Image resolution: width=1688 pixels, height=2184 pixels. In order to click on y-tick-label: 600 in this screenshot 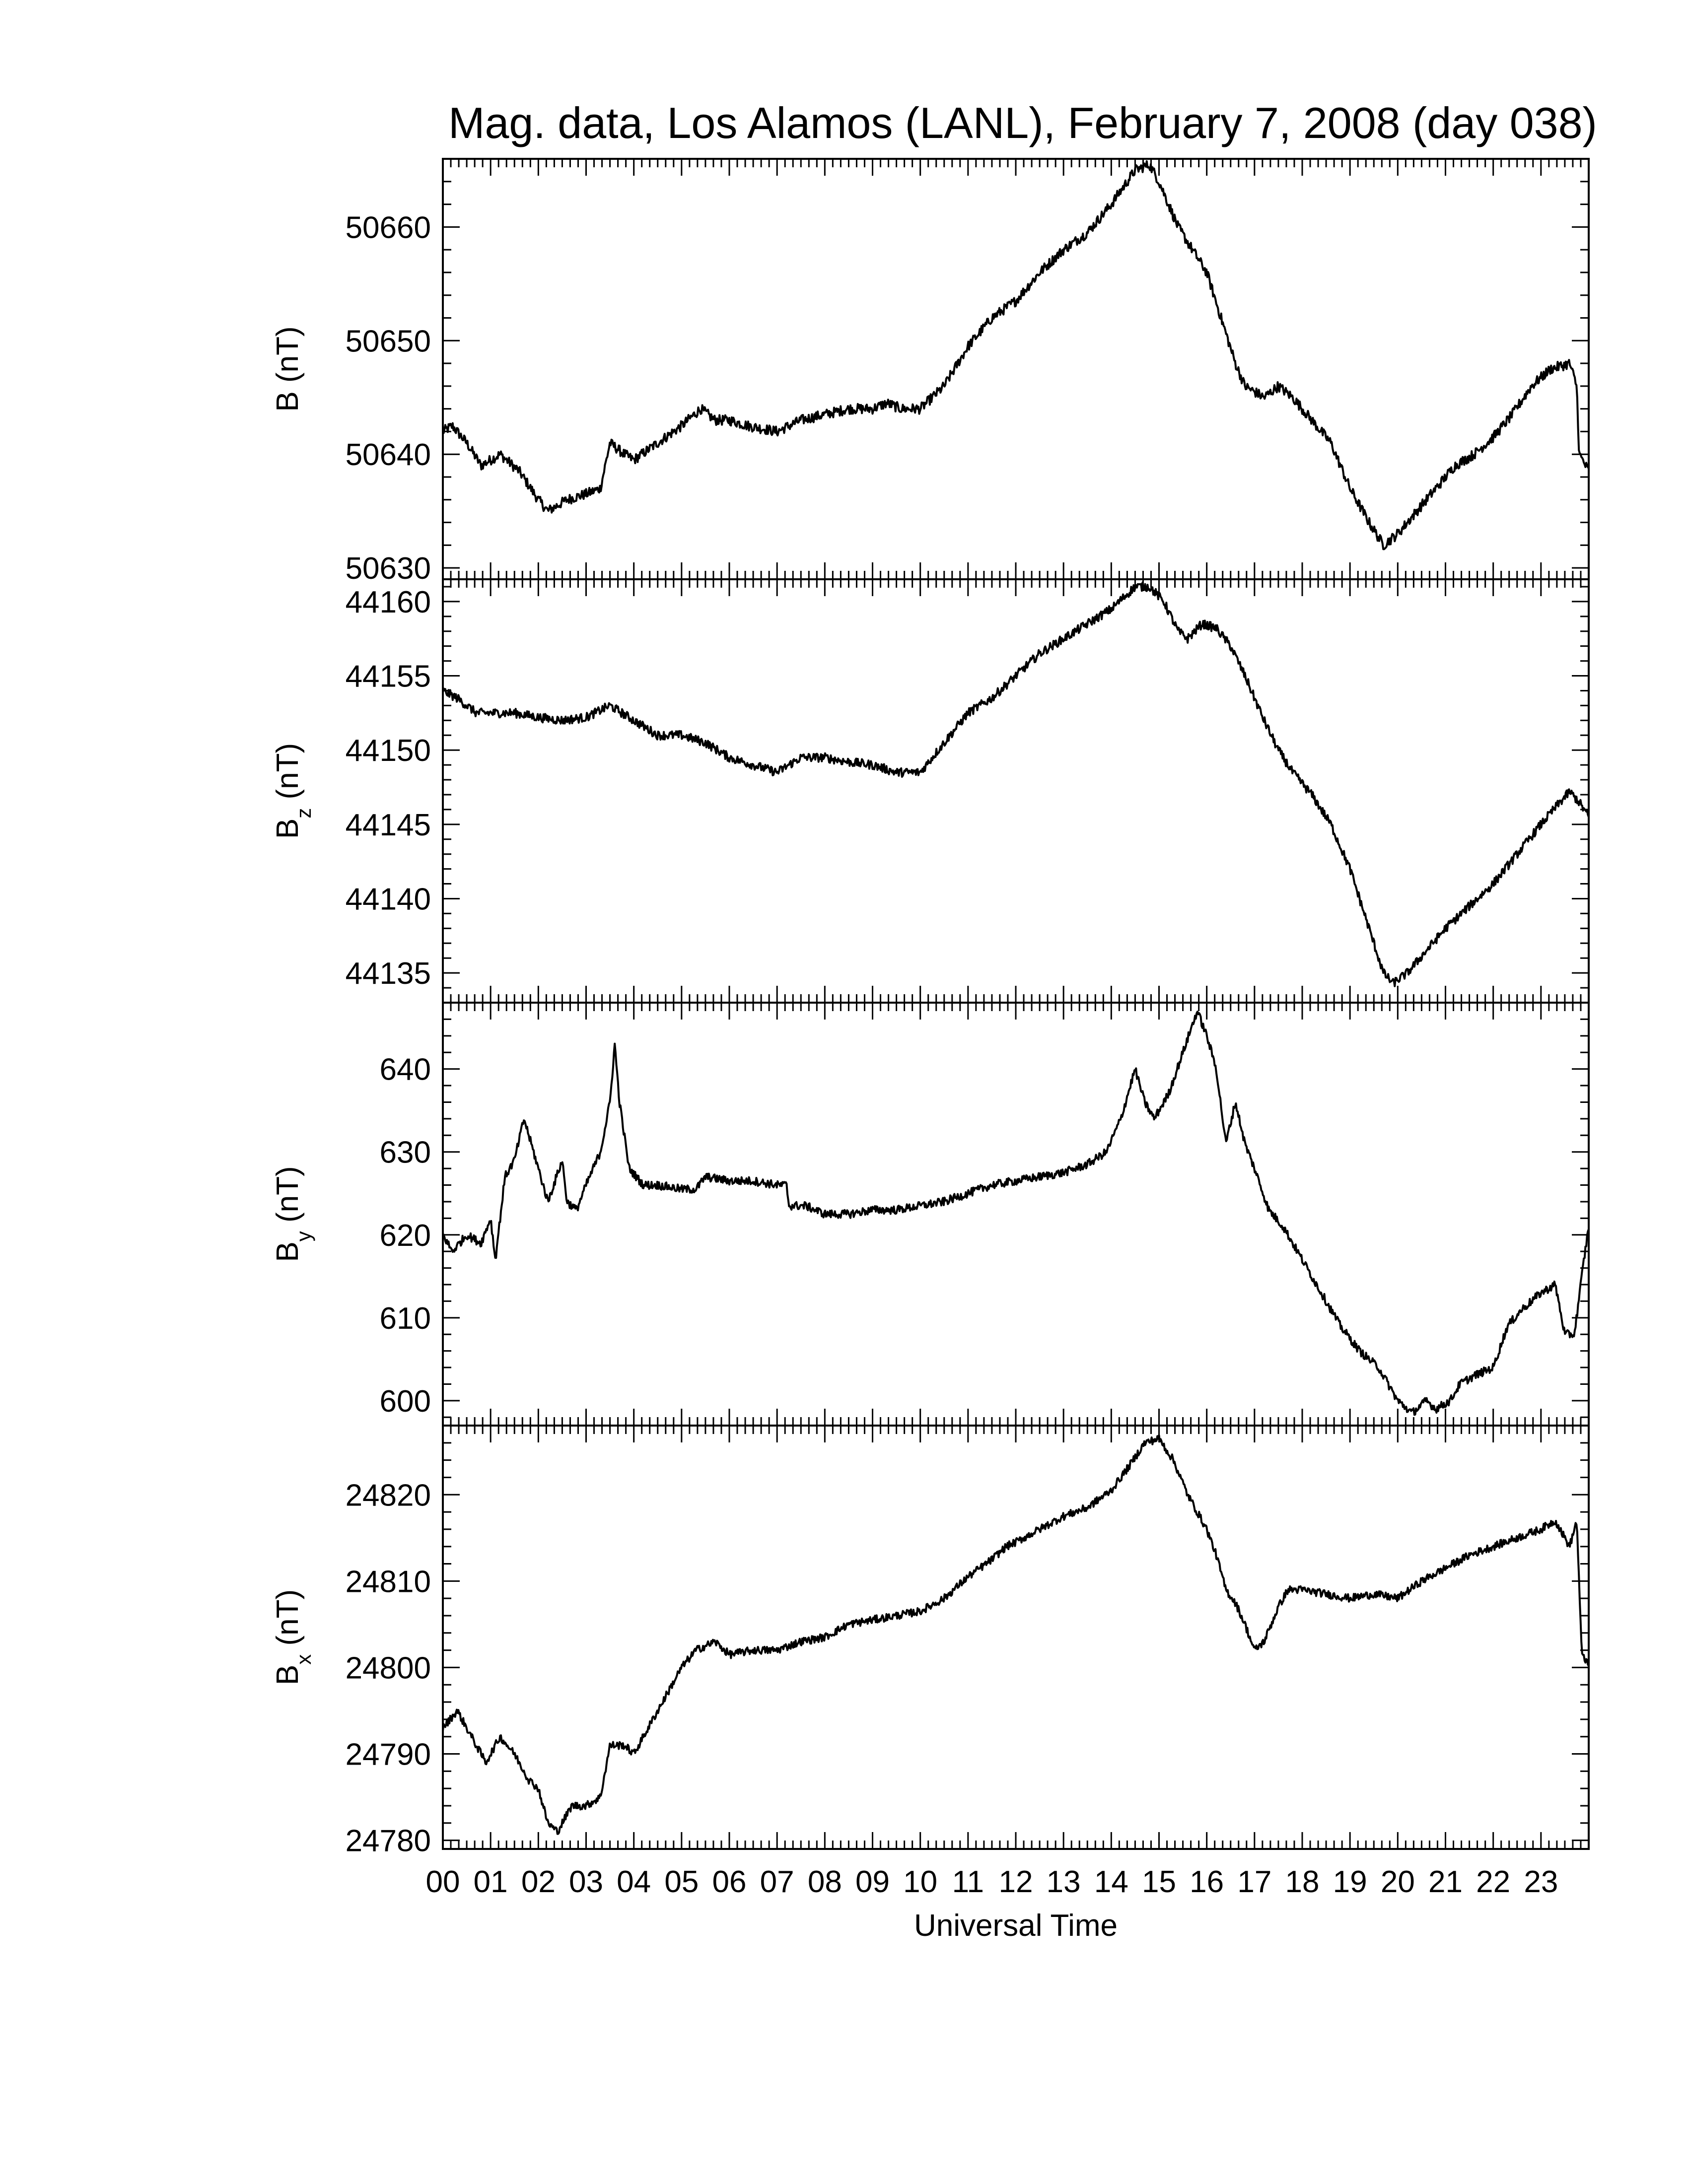, I will do `click(405, 1401)`.